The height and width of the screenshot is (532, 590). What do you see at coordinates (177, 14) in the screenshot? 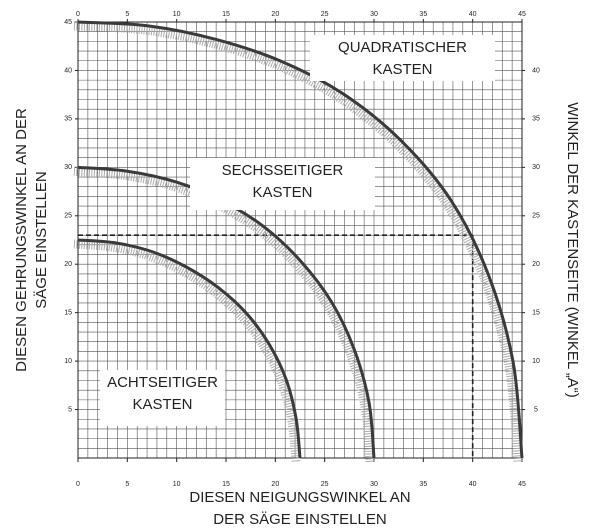
I see `x2-tick-label: 10` at bounding box center [177, 14].